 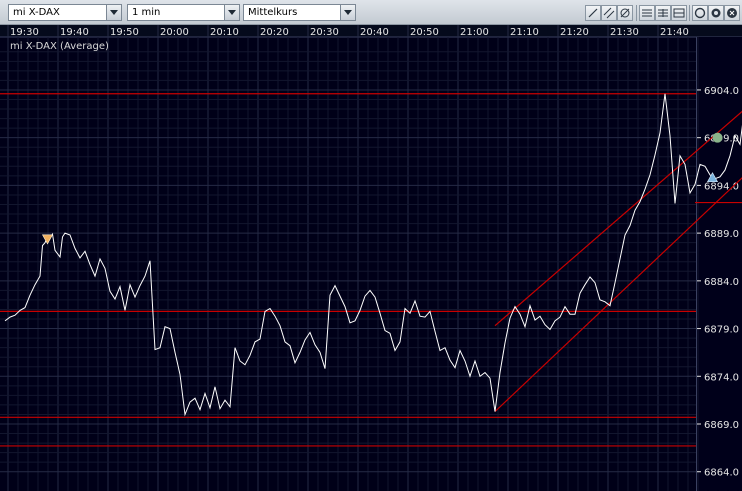 What do you see at coordinates (732, 13) in the screenshot?
I see `close-circle-icon` at bounding box center [732, 13].